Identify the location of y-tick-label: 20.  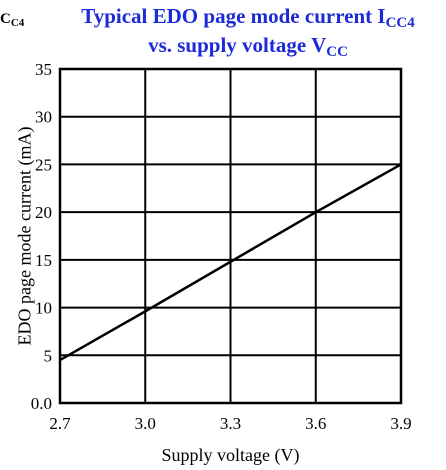
(43, 212).